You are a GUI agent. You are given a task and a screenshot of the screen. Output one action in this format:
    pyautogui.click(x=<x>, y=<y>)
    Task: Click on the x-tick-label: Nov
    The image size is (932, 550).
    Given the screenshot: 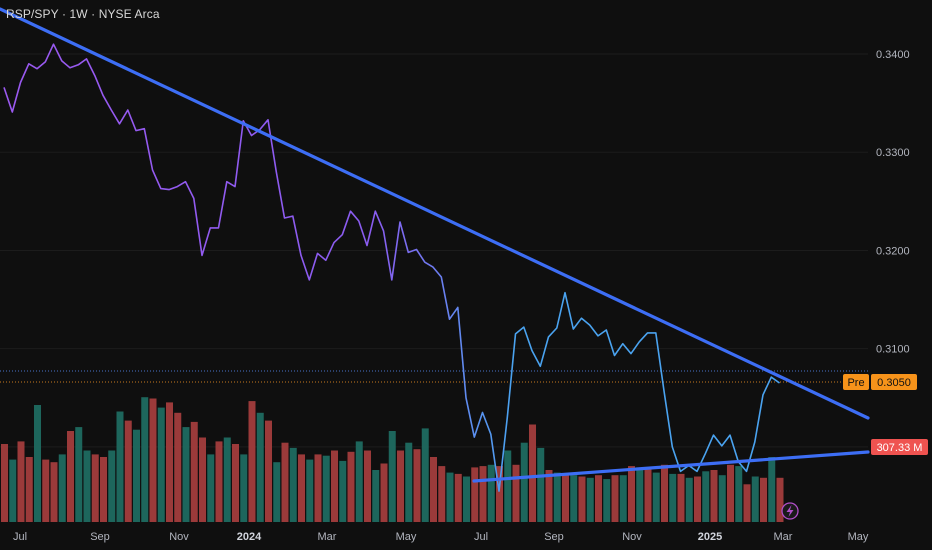 What is the action you would take?
    pyautogui.click(x=179, y=537)
    